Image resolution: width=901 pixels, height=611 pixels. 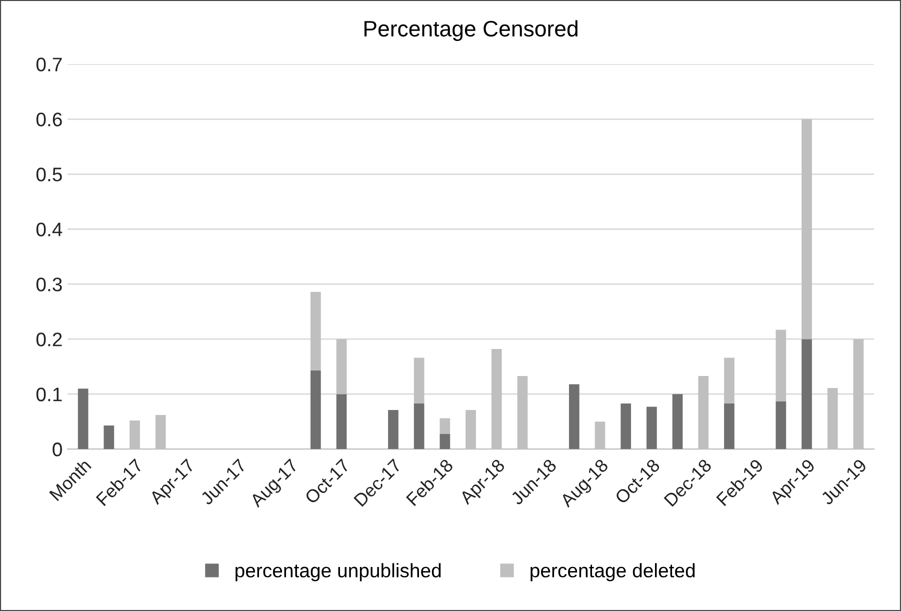 I want to click on y-tick-label: 0.6, so click(x=49, y=119).